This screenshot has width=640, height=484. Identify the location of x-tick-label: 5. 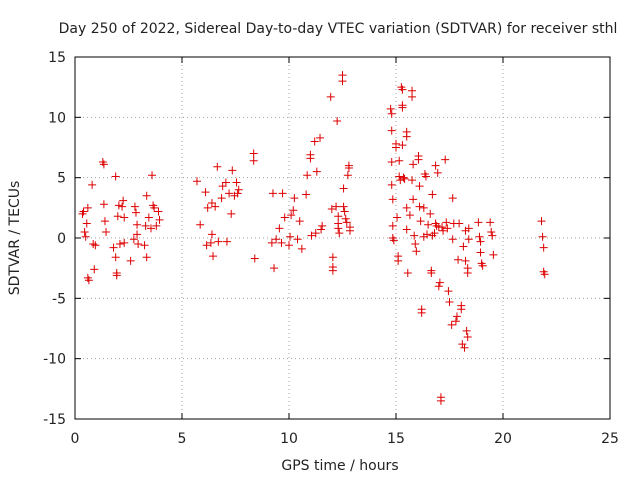
(182, 439).